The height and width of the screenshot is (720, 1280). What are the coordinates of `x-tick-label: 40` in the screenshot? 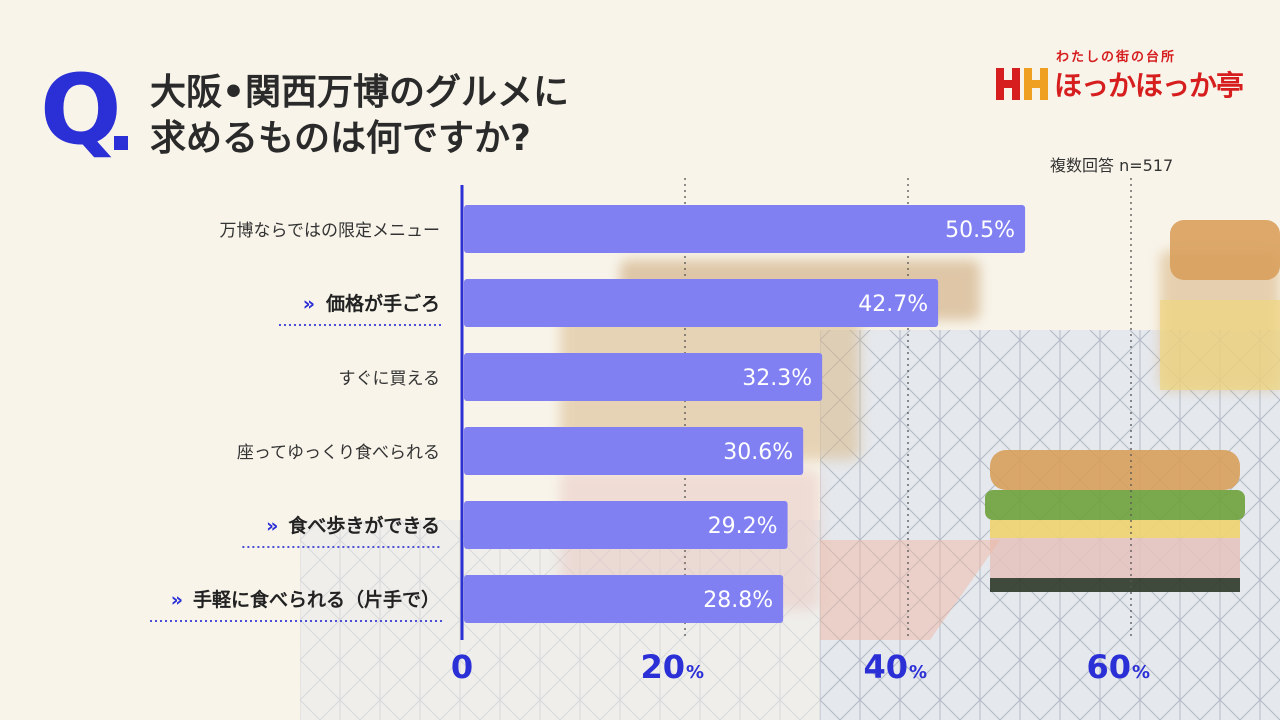 It's located at (885, 667).